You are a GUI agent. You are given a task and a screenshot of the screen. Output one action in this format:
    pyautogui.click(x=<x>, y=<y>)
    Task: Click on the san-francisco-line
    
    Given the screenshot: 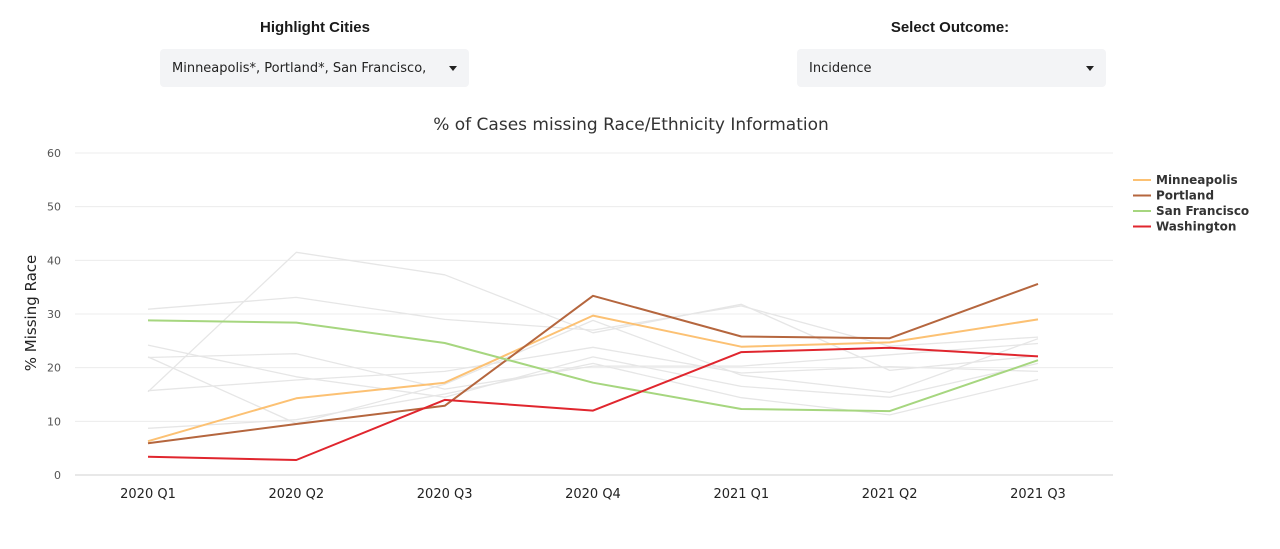 What is the action you would take?
    pyautogui.click(x=593, y=366)
    